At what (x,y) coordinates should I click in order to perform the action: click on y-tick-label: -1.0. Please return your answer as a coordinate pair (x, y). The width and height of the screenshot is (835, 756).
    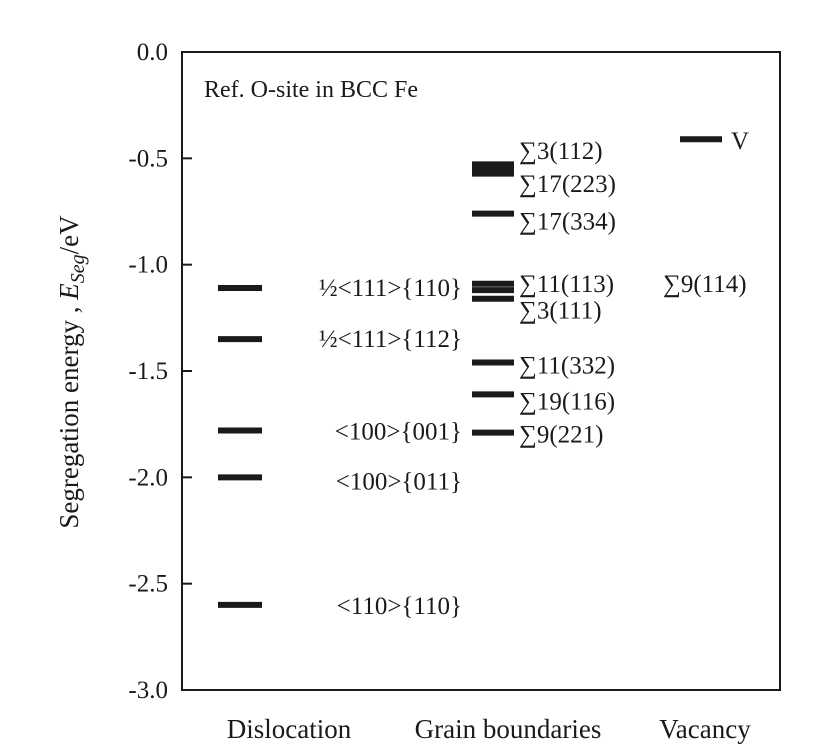
    Looking at the image, I should click on (148, 265).